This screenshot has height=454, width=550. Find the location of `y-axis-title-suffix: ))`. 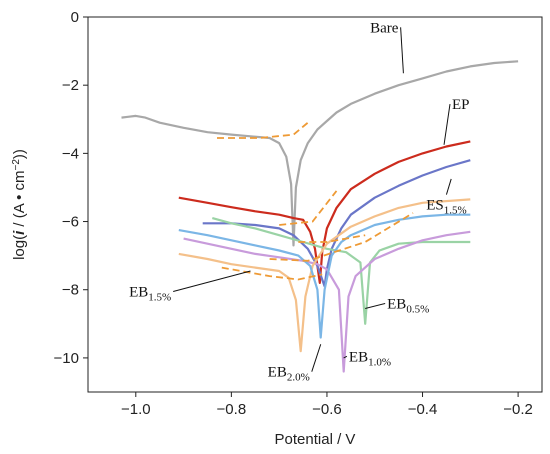

y-axis-title-suffix: )) is located at coordinates (19, 154).